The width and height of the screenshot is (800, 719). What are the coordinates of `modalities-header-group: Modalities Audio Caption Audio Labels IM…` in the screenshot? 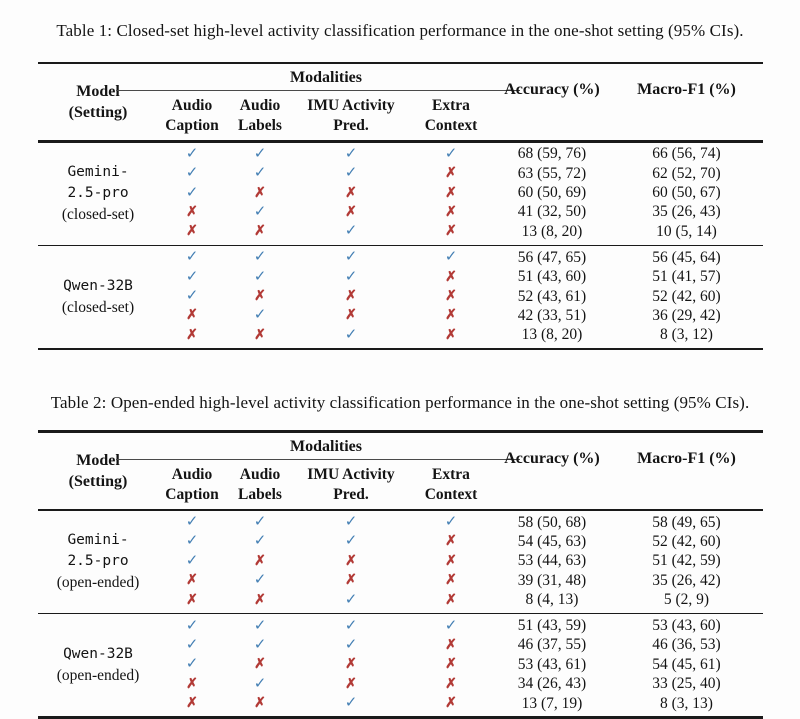 It's located at (318, 102).